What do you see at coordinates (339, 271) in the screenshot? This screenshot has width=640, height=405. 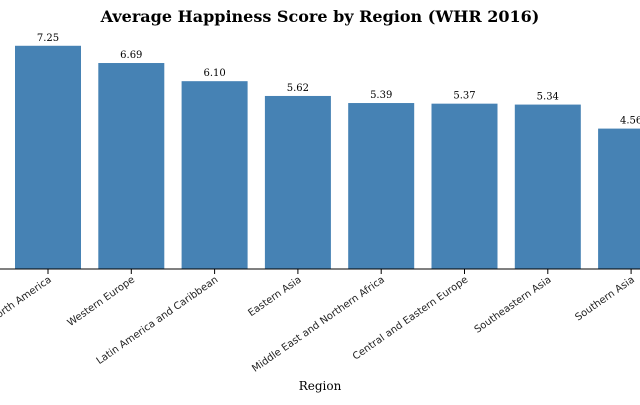 I see `x-tick-group` at bounding box center [339, 271].